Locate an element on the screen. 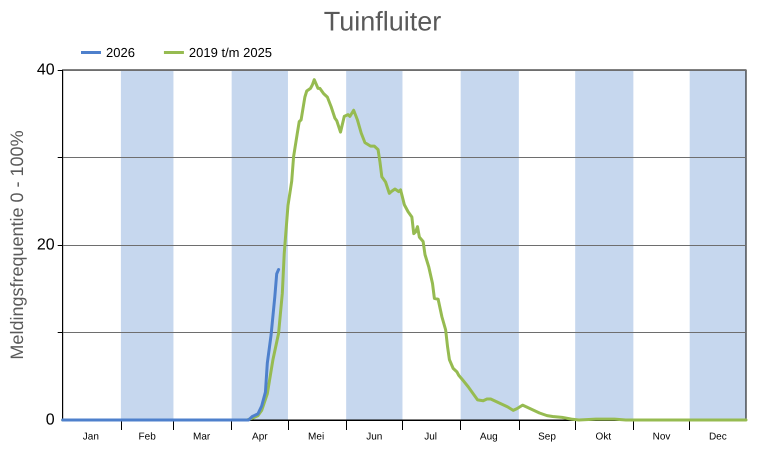 This screenshot has height=450, width=765. y-tick-label: 40 is located at coordinates (45, 70).